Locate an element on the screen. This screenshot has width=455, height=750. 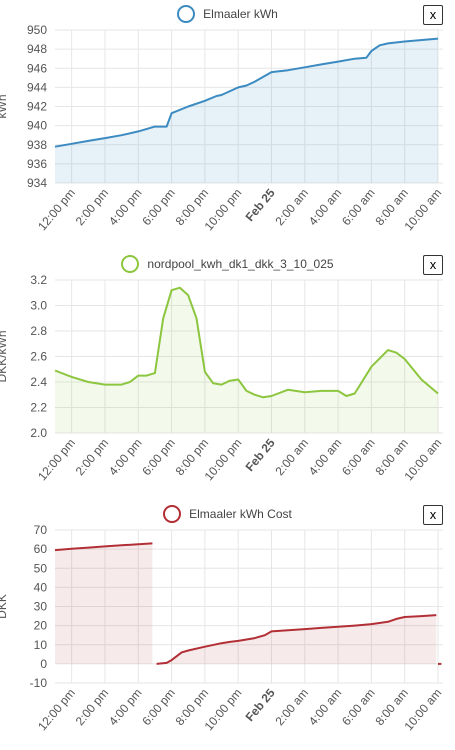
legend-swatch-energy is located at coordinates (186, 14).